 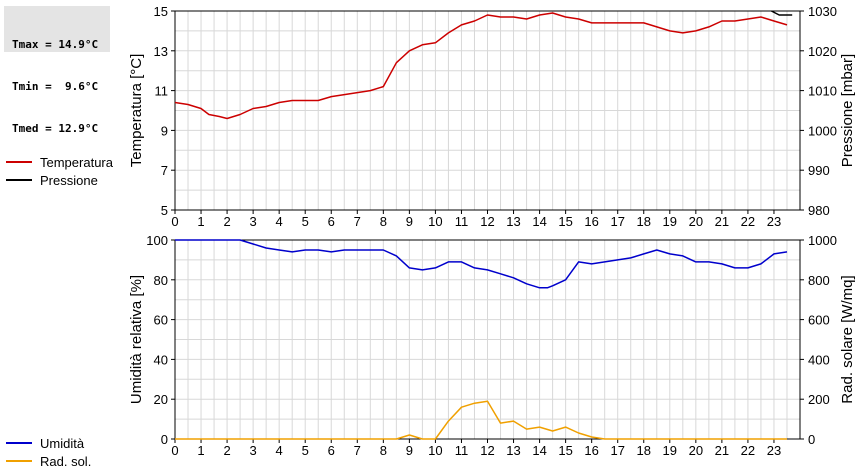 What do you see at coordinates (819, 210) in the screenshot?
I see `temp-y2-tick-label: 980` at bounding box center [819, 210].